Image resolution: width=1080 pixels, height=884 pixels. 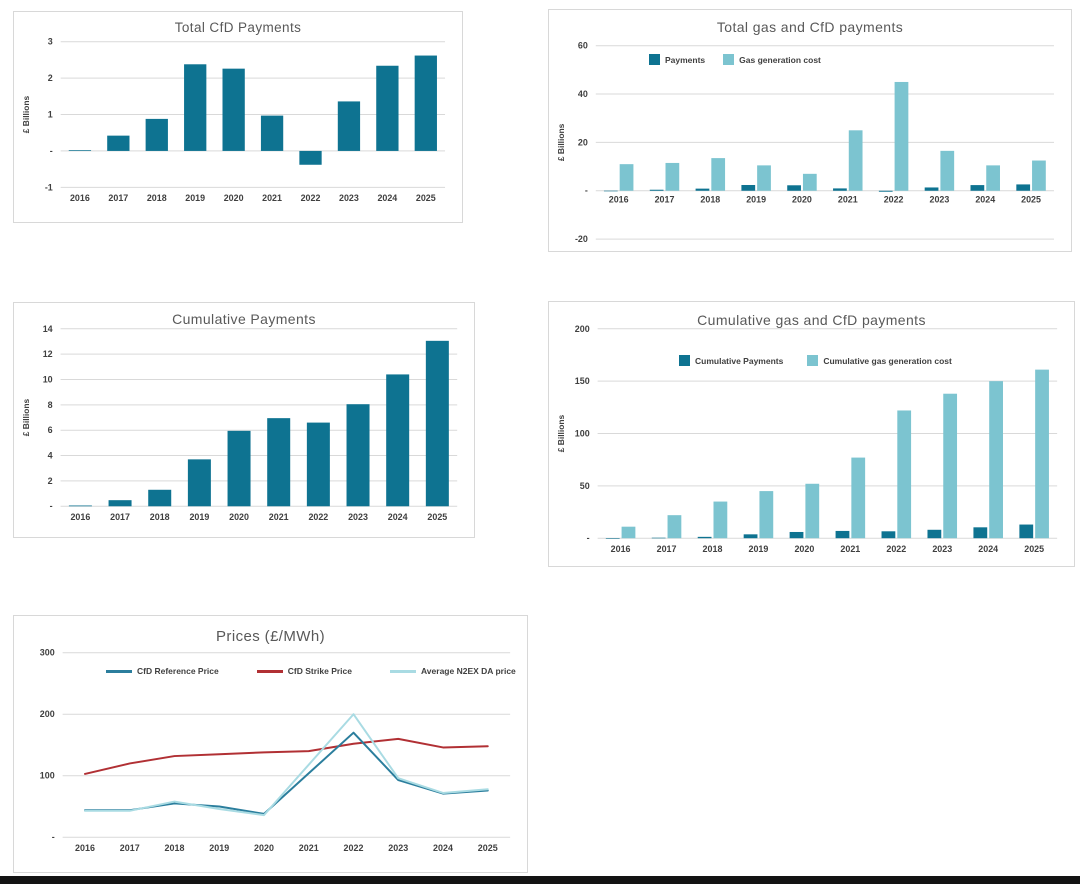 I want to click on svg-text: 2, so click(x=50, y=78).